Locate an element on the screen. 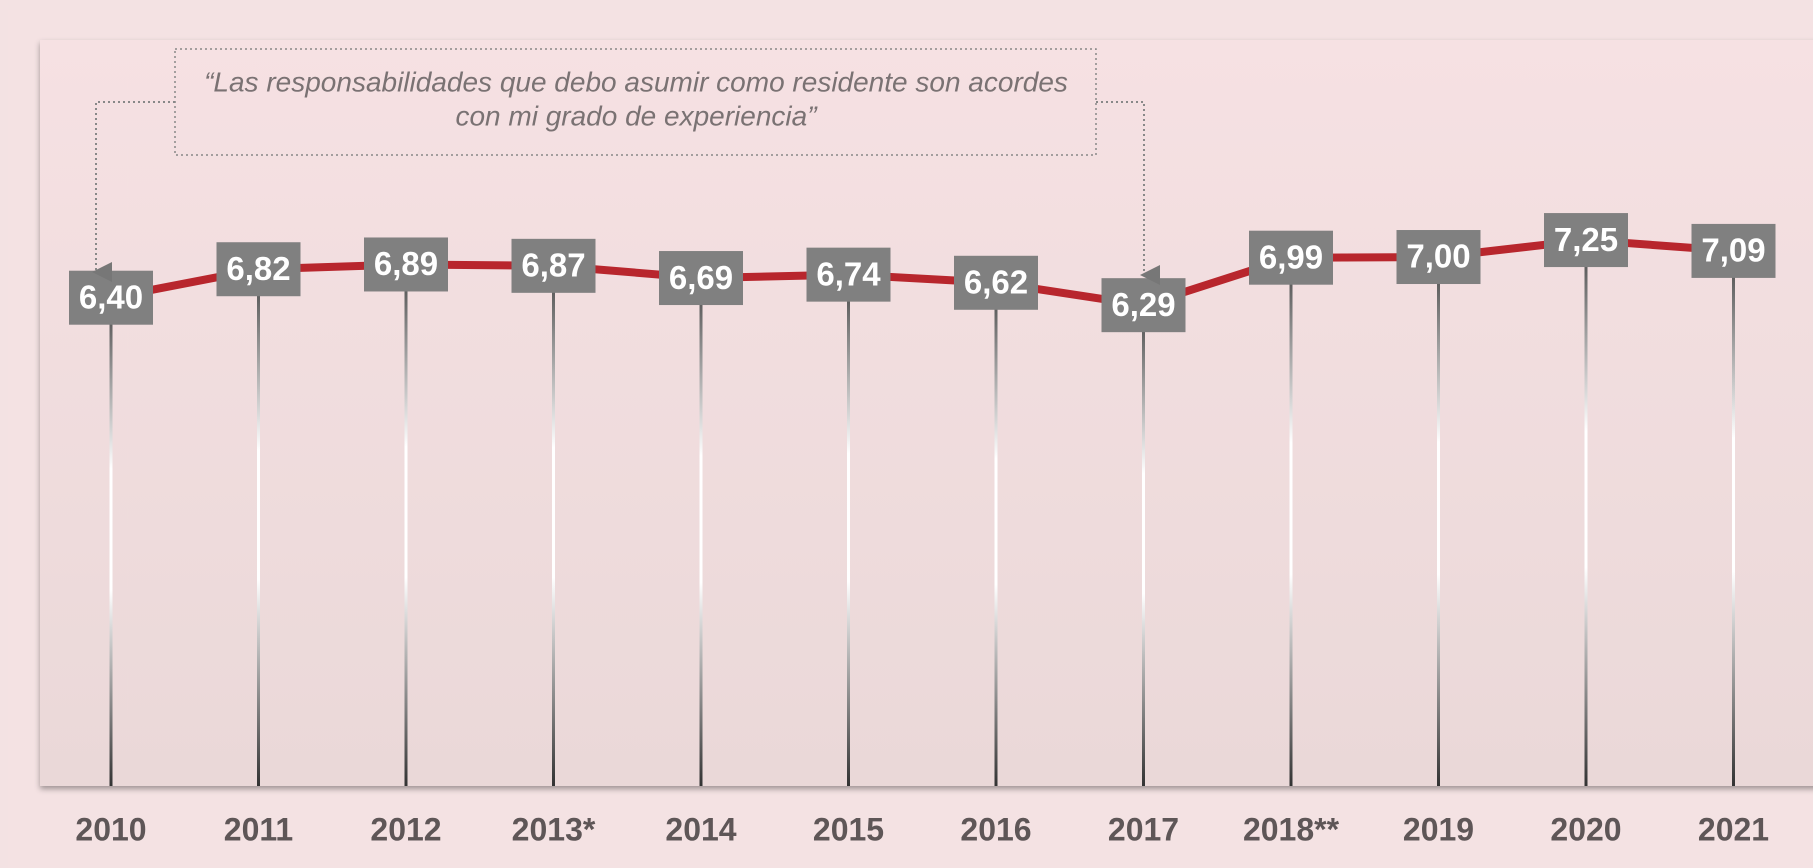 The height and width of the screenshot is (868, 1813). x-tick-label: 2021 is located at coordinates (1733, 829).